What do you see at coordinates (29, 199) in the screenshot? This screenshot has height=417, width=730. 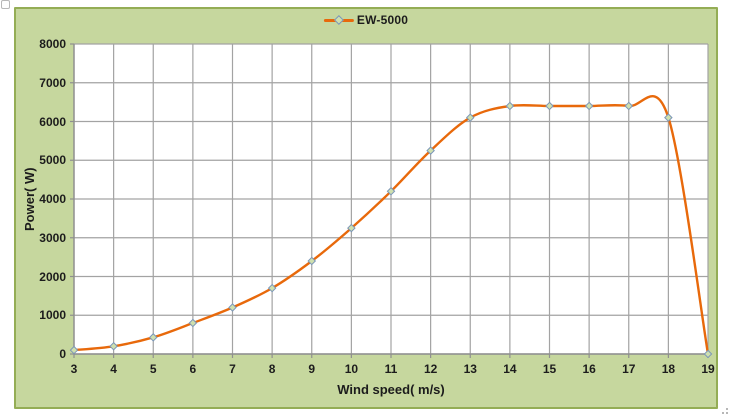 I see `y-axis-title: Power( W)` at bounding box center [29, 199].